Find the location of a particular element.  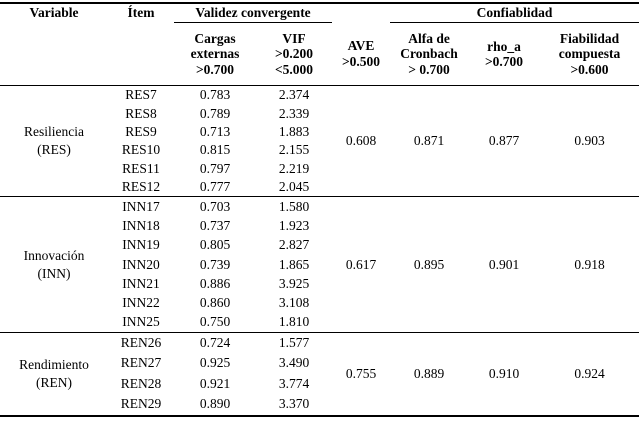

table-row: REN29 0.890 3.370 is located at coordinates (319, 405).